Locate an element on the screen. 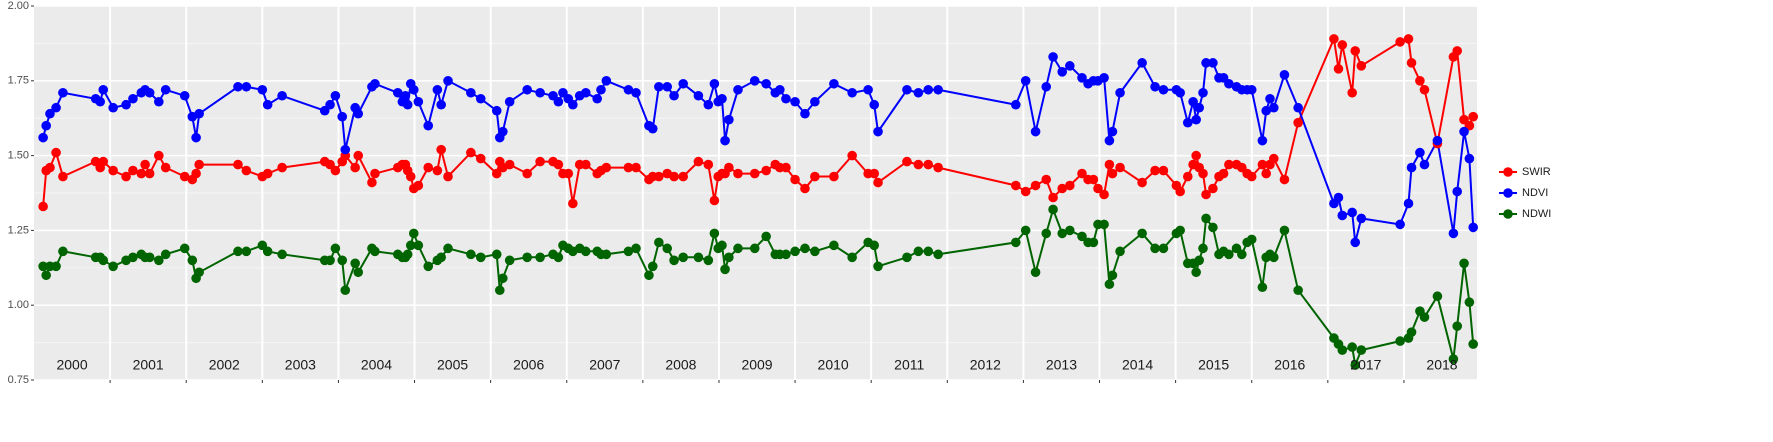 The image size is (1773, 442). year-label: 2002 is located at coordinates (224, 365).